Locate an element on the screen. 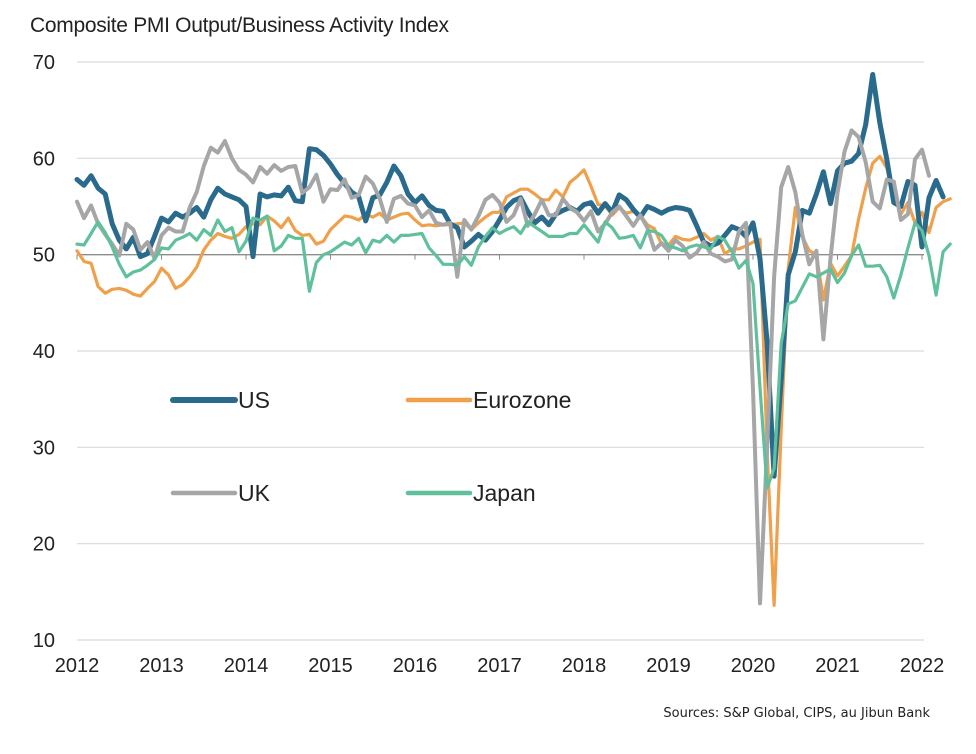 This screenshot has width=976, height=754. x-tick-label: 2013 is located at coordinates (161, 666).